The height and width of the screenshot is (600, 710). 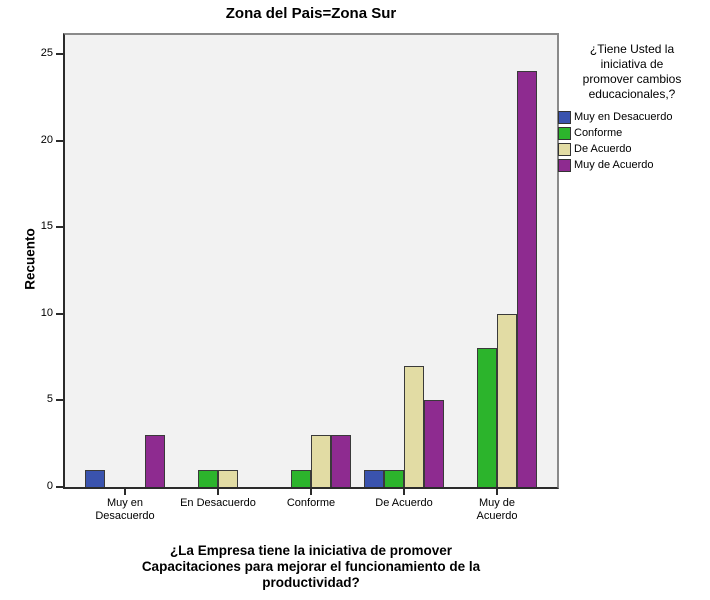 What do you see at coordinates (404, 503) in the screenshot?
I see `x-axis-tick-label: De Acuerdo` at bounding box center [404, 503].